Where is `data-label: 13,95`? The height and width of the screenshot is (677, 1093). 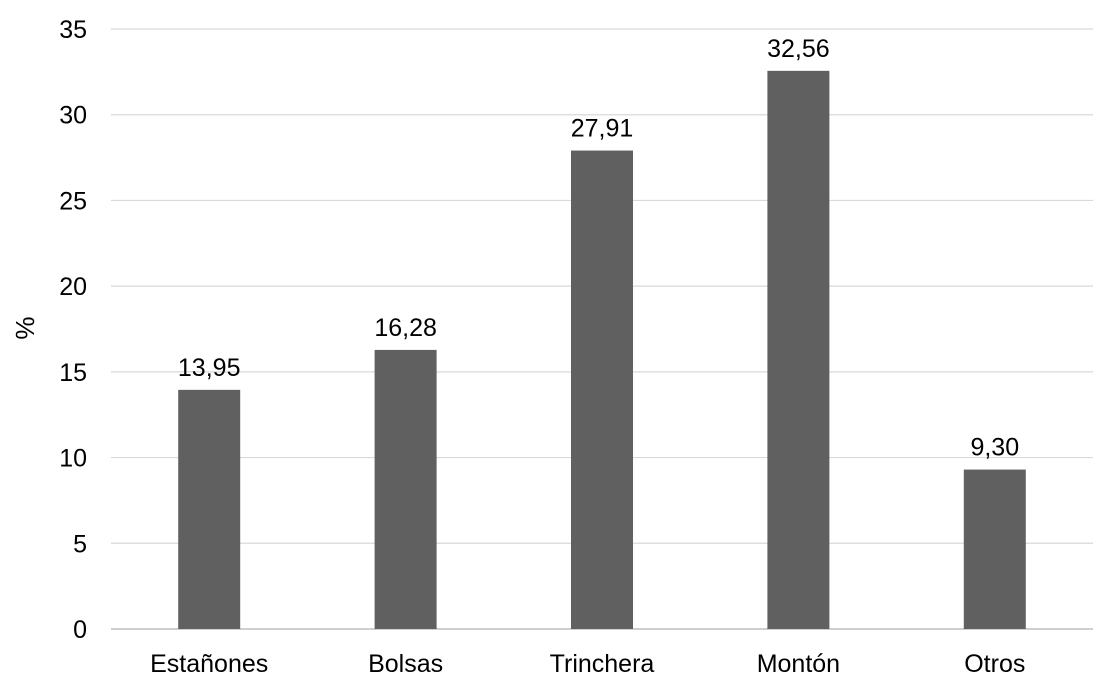 data-label: 13,95 is located at coordinates (209, 368).